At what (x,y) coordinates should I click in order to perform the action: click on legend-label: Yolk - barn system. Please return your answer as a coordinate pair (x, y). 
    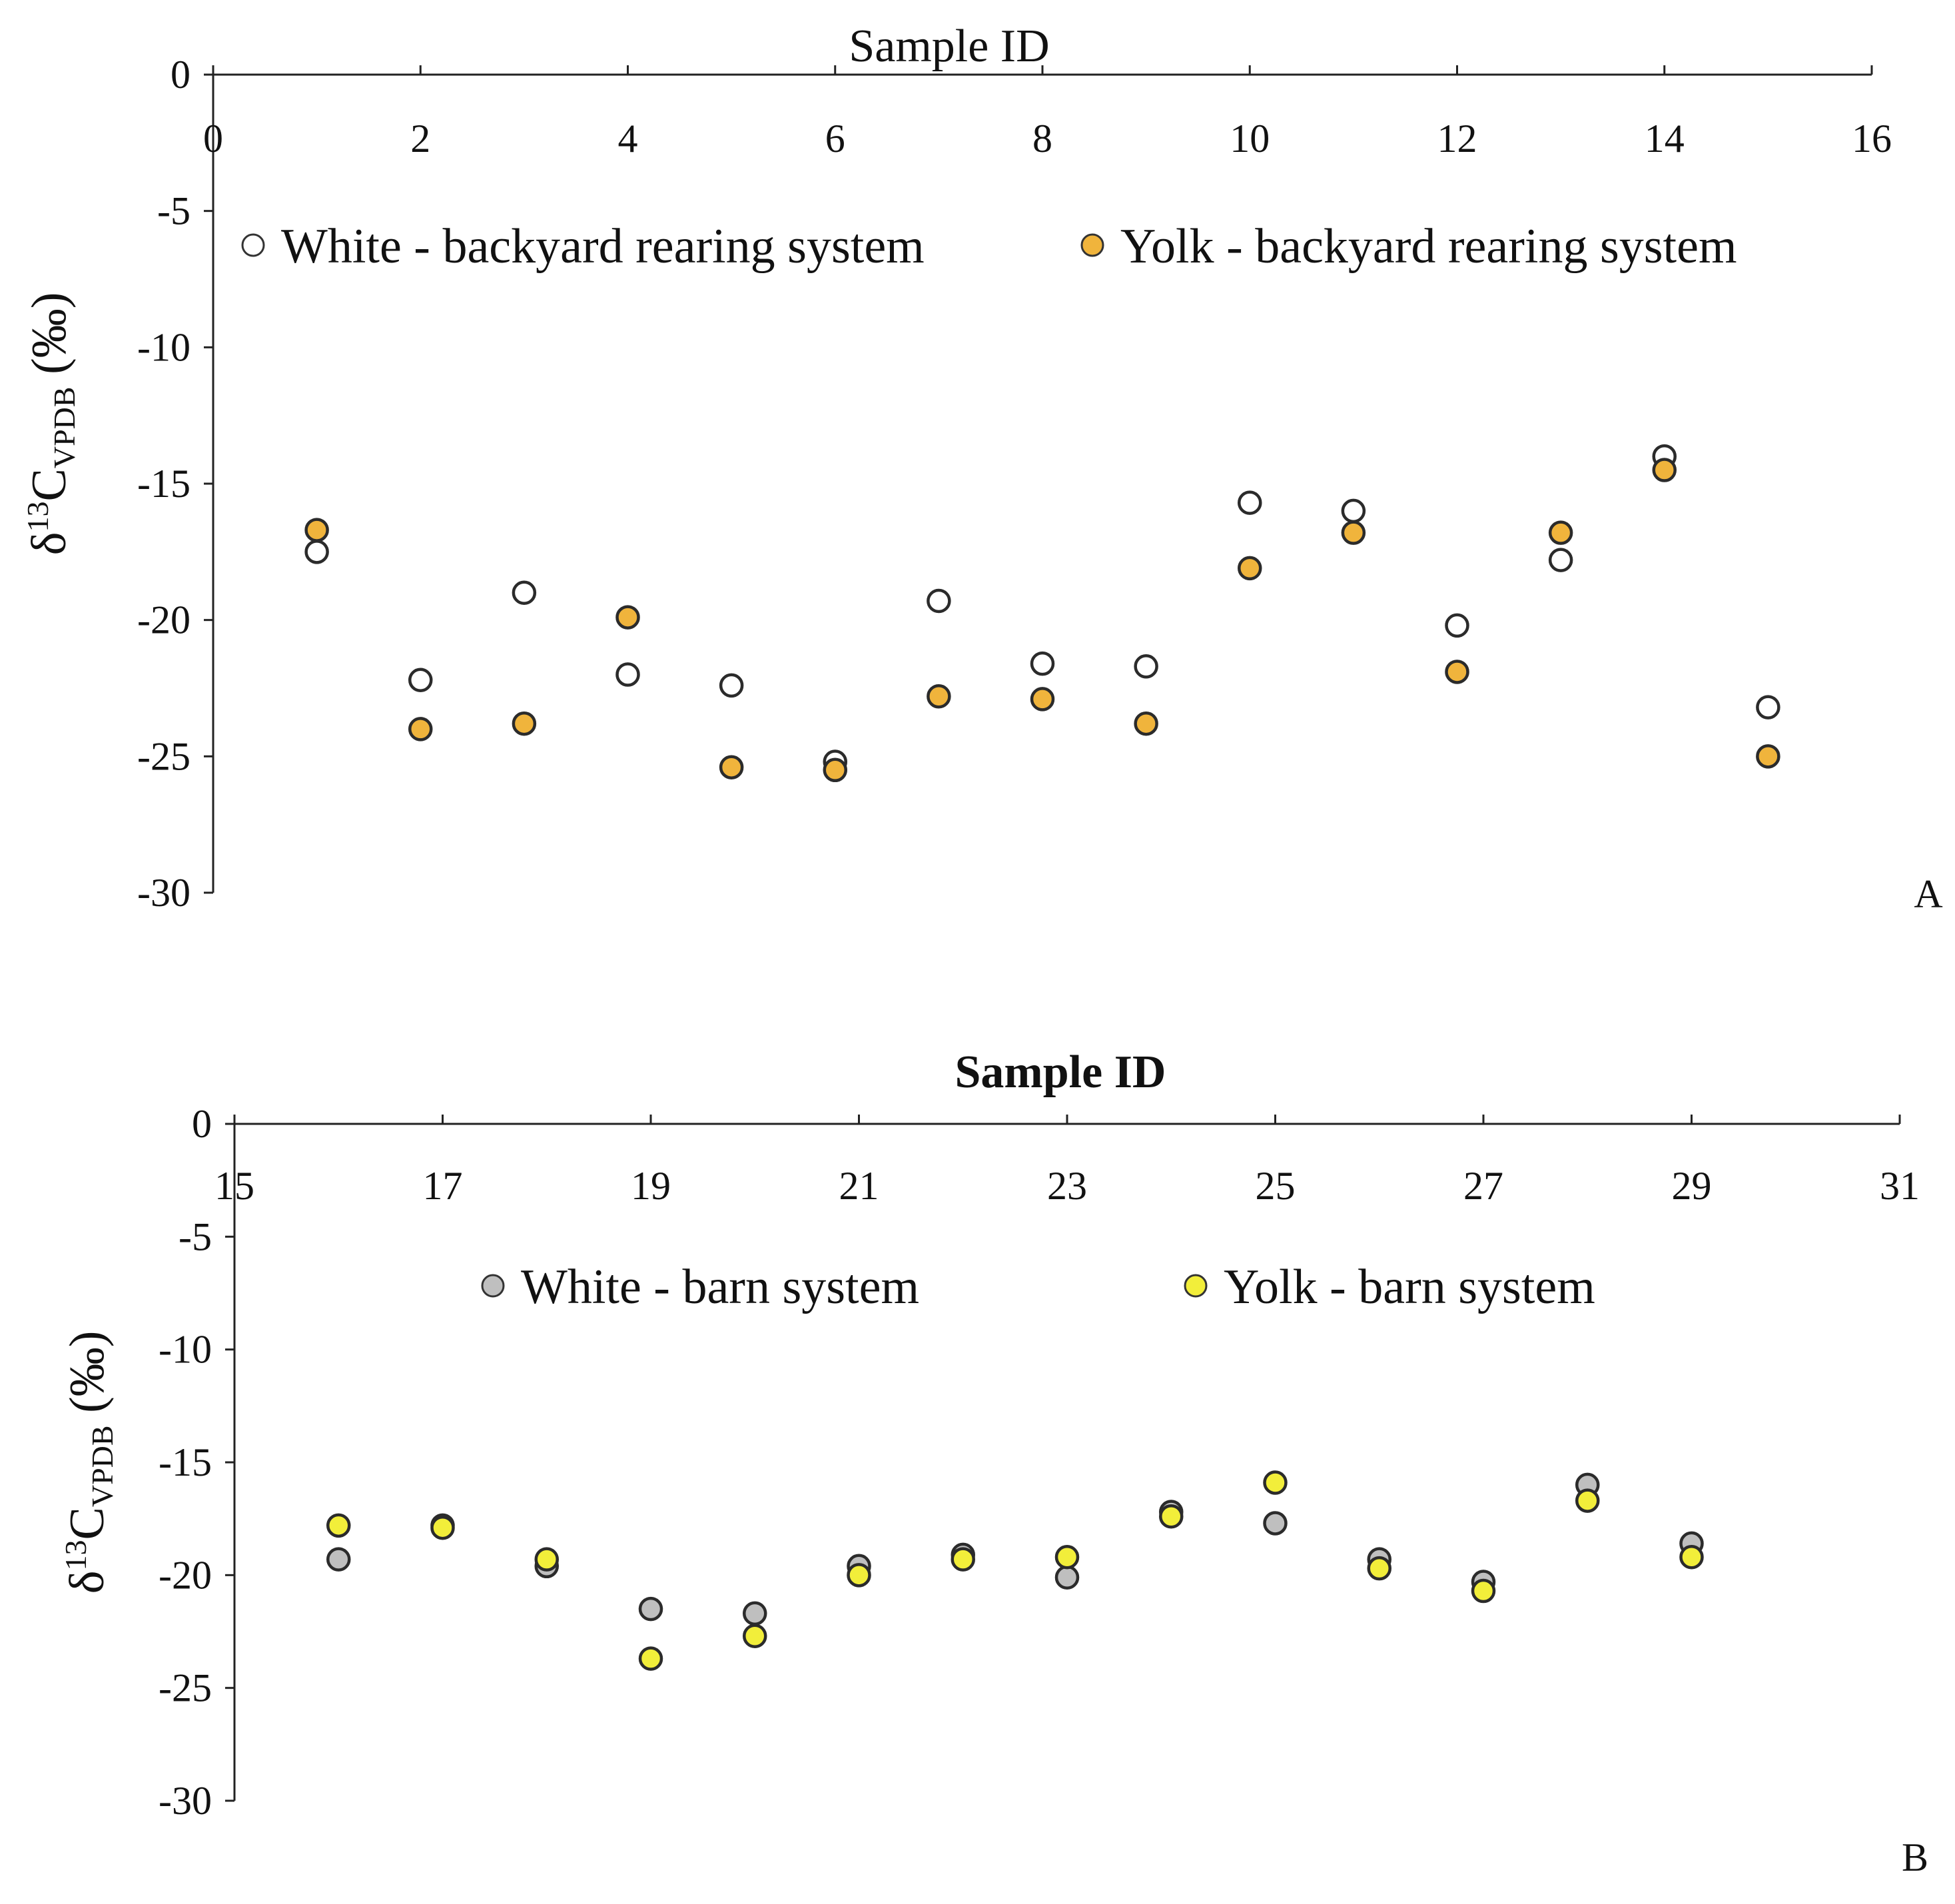
    Looking at the image, I should click on (1409, 1287).